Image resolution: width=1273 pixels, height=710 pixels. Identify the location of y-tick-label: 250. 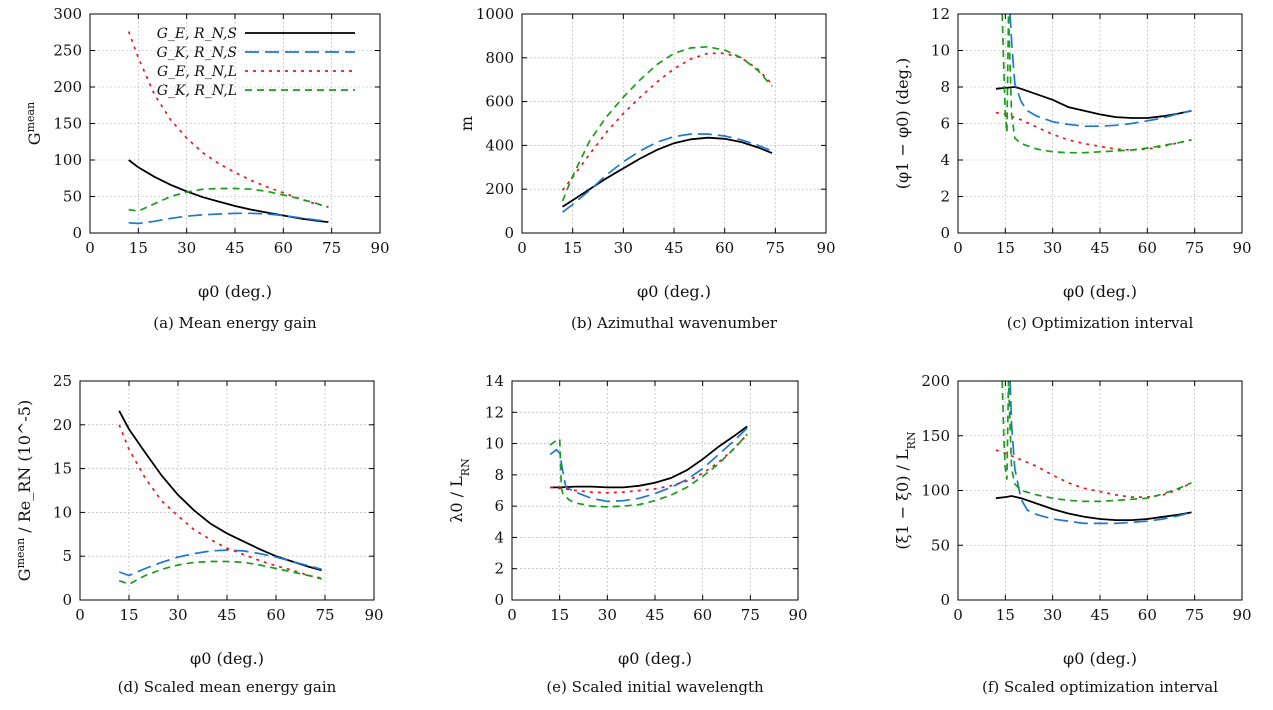
(67, 51).